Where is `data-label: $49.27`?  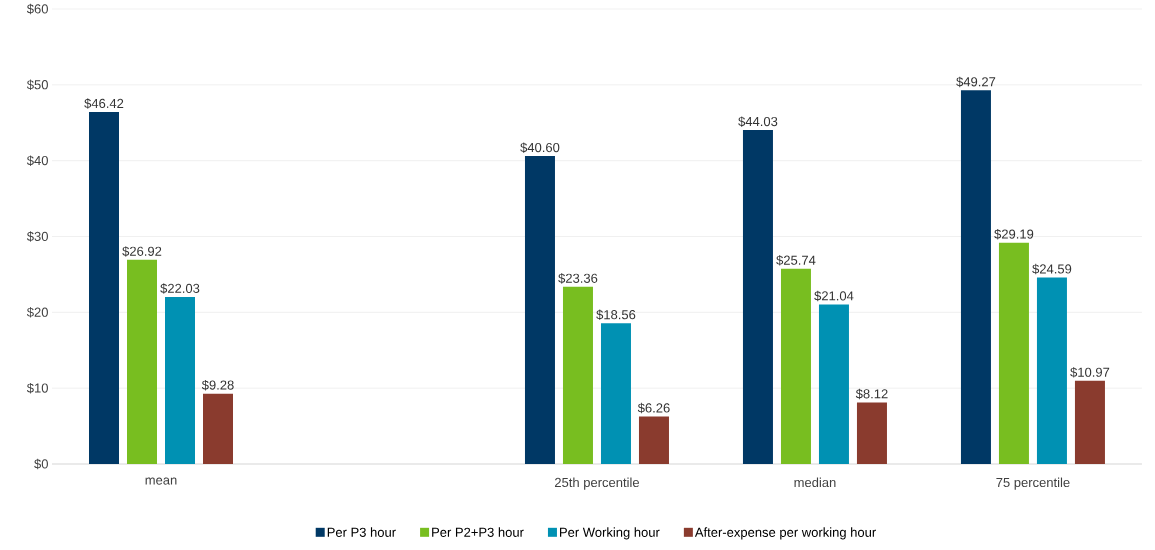
data-label: $49.27 is located at coordinates (976, 82).